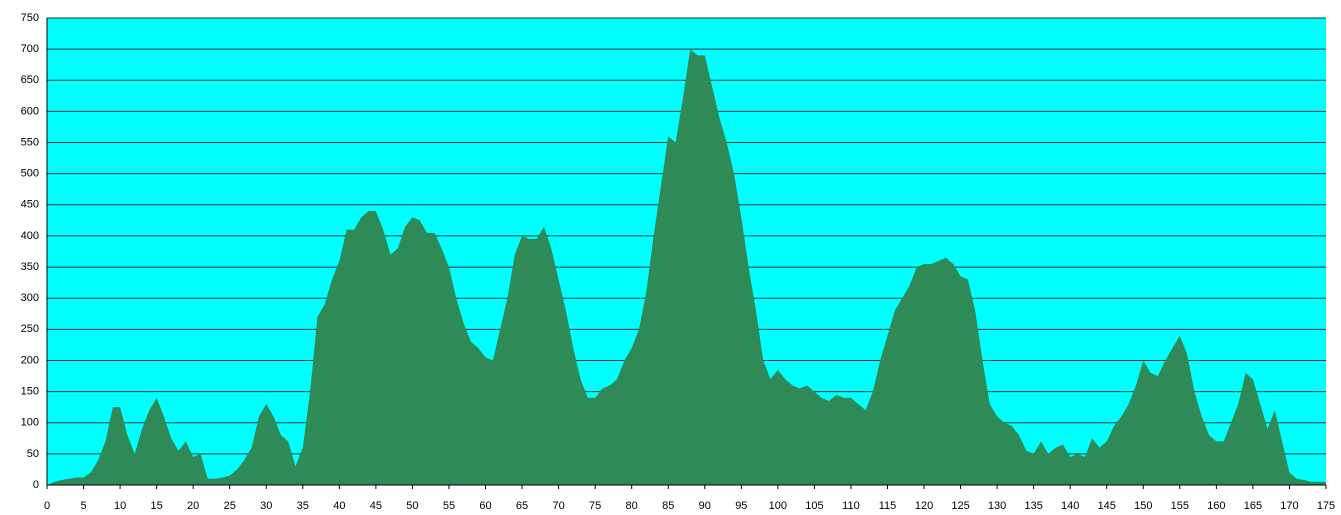  Describe the element at coordinates (339, 506) in the screenshot. I see `x-tick-label: 40` at that location.